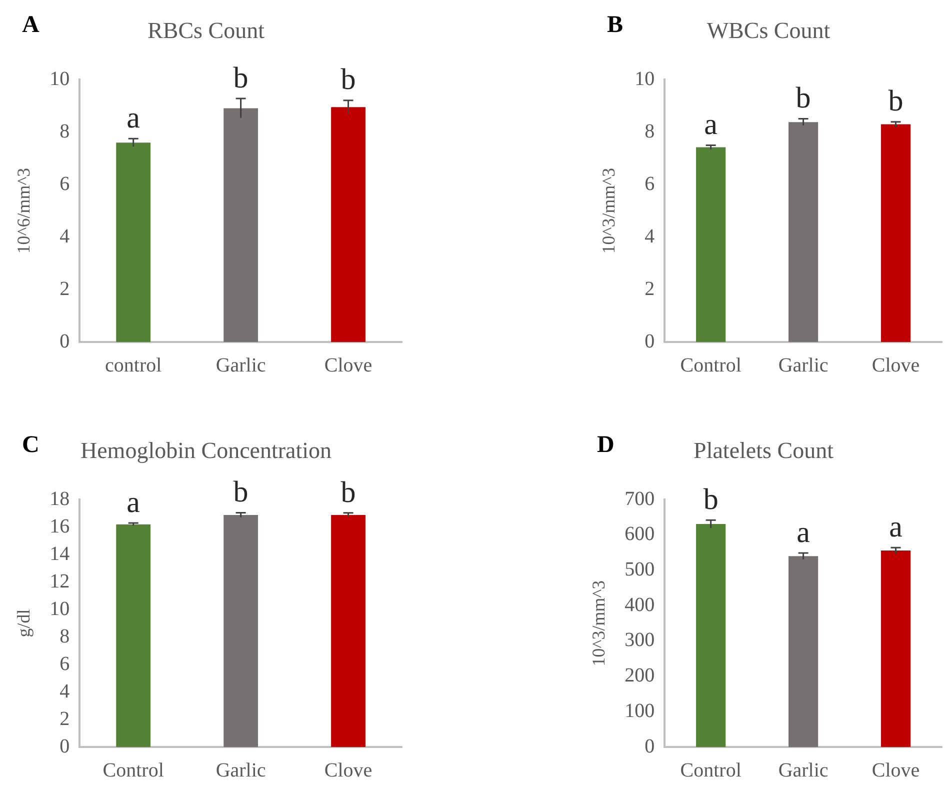 Image resolution: width=950 pixels, height=805 pixels. Describe the element at coordinates (31, 25) in the screenshot. I see `text: A` at that location.